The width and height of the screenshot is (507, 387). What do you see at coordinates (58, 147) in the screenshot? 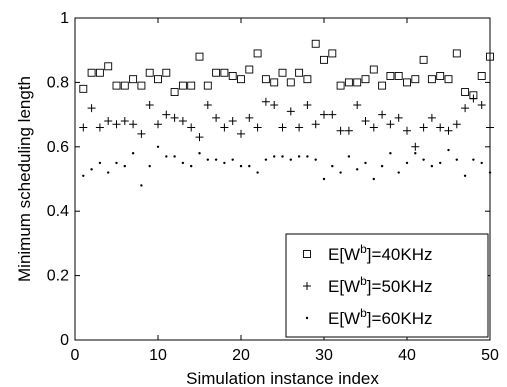
I see `y-tick-label: 0.6` at bounding box center [58, 147].